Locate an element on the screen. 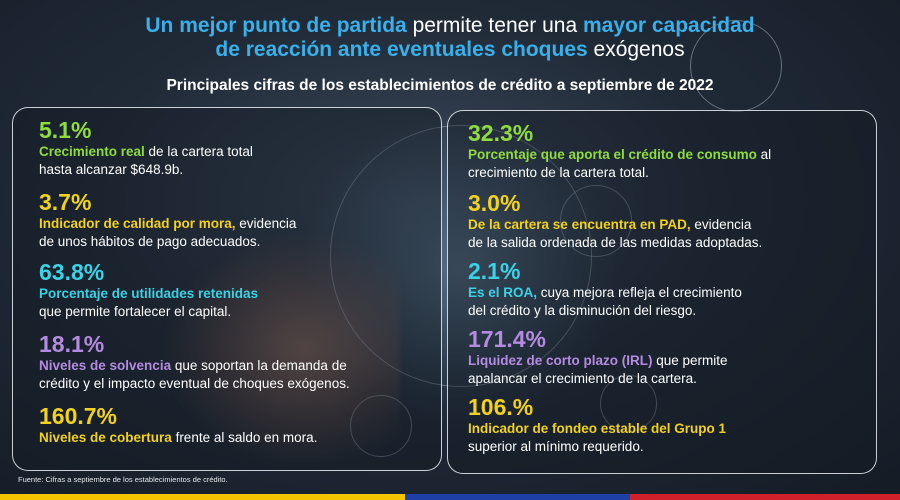  stat-value: 32.3% is located at coordinates (501, 133).